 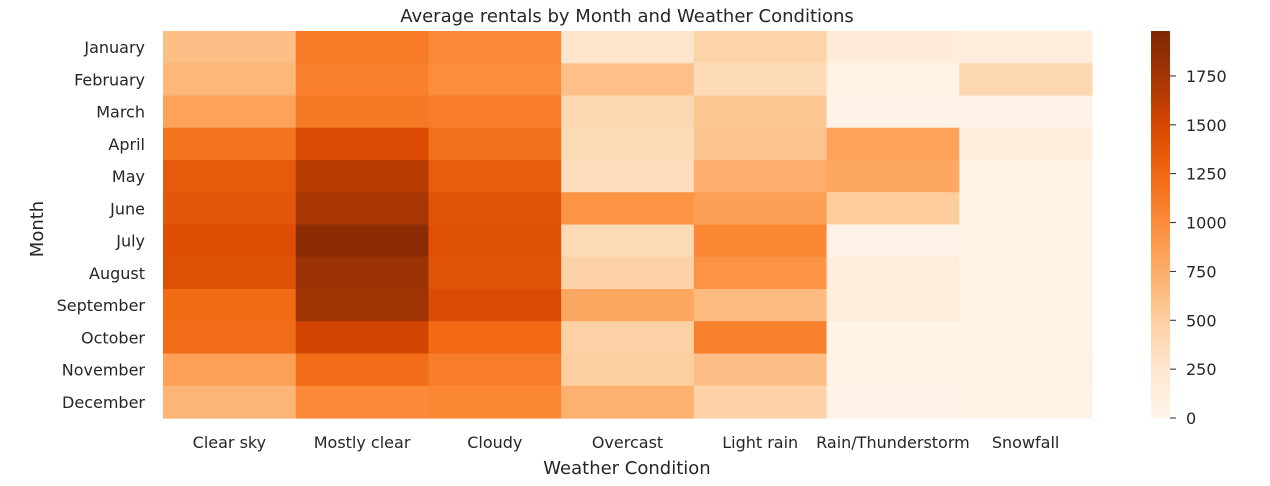 I want to click on colorbar-tick-label: 1000, so click(x=1206, y=223).